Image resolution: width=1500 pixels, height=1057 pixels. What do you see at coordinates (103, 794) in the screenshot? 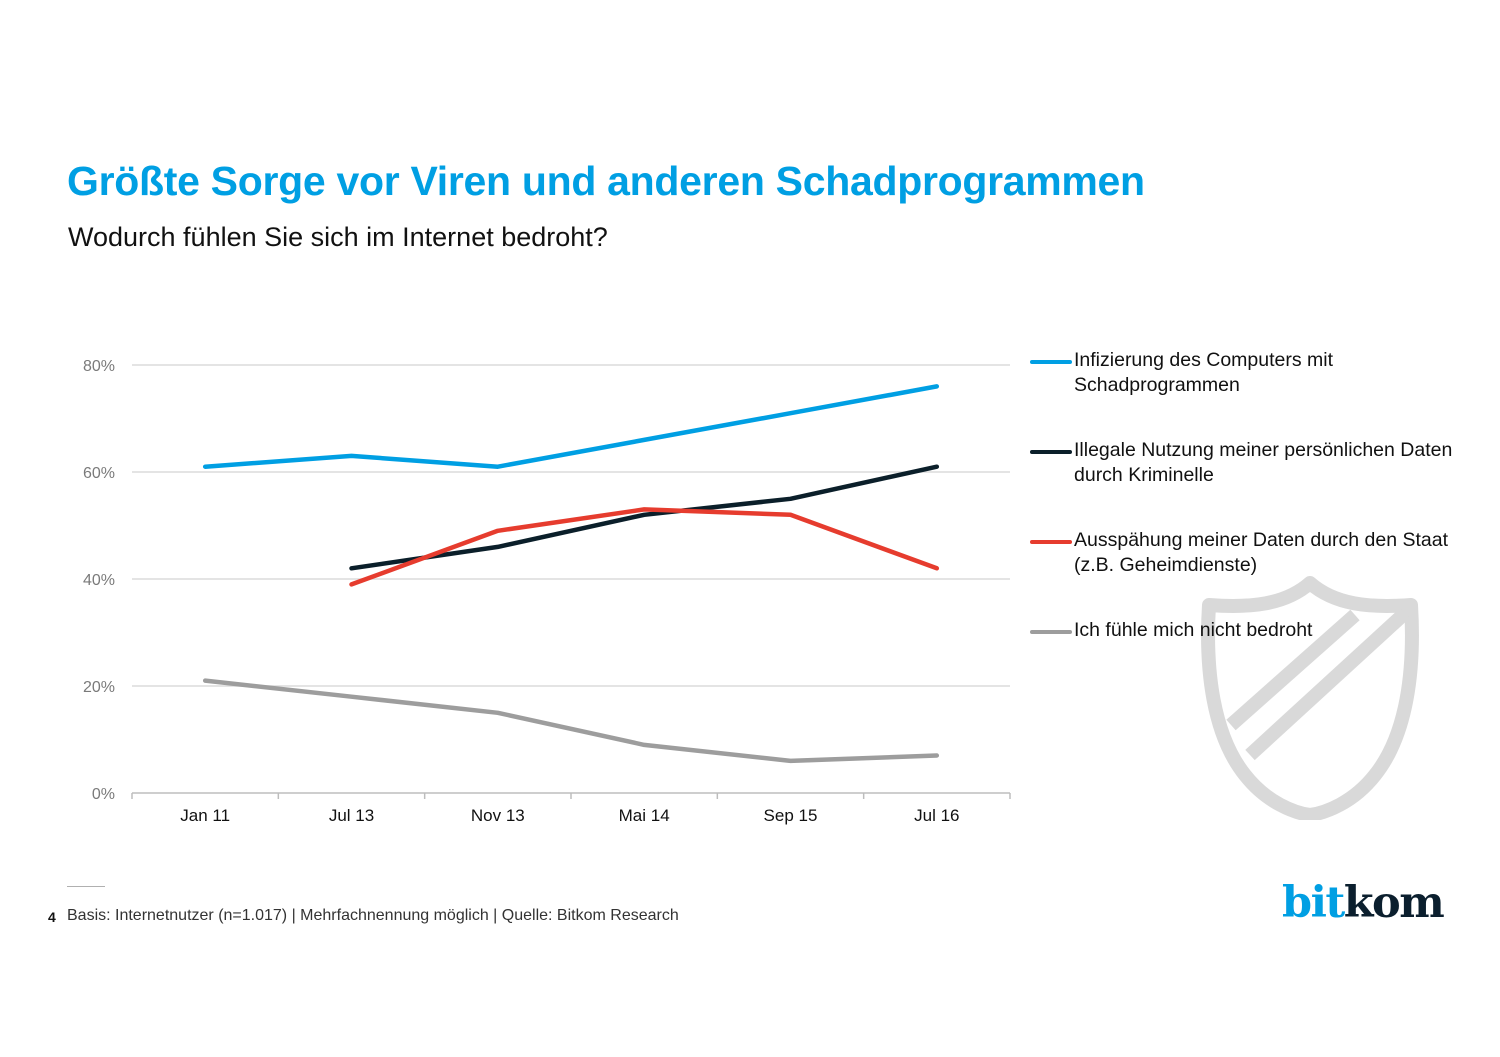
I see `y-tick-label: 0%` at bounding box center [103, 794].